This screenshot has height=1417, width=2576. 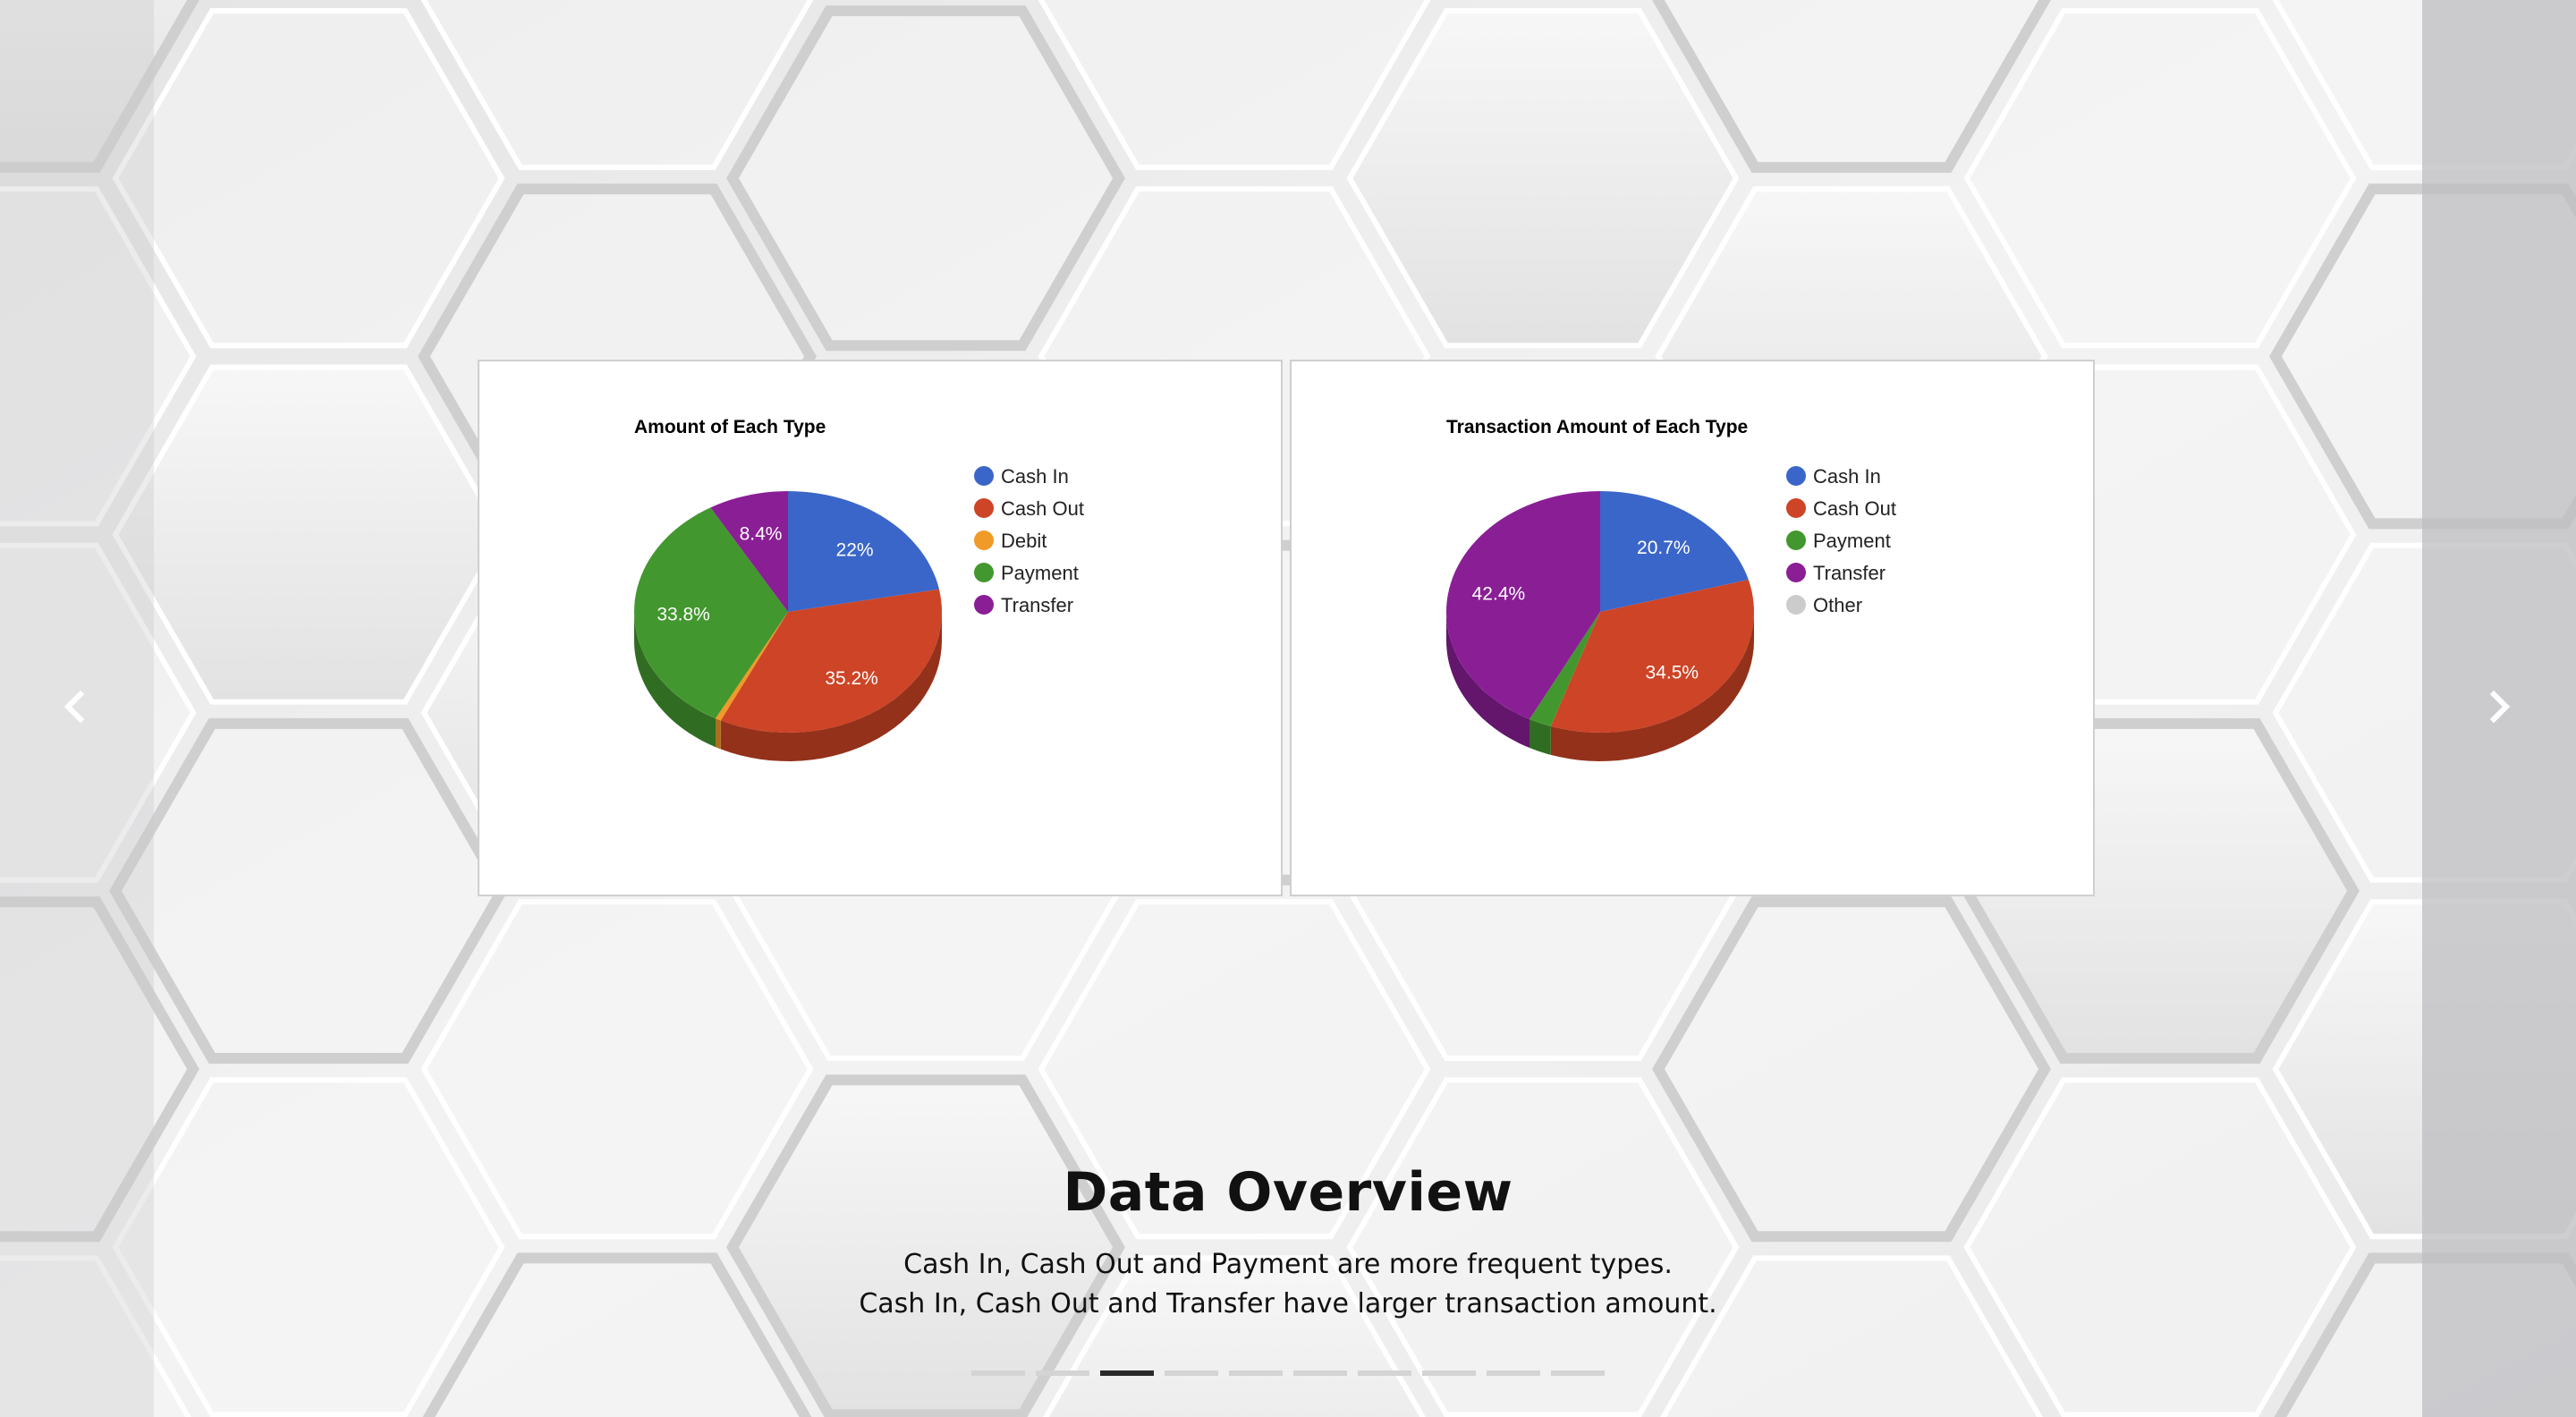 What do you see at coordinates (752, 667) in the screenshot?
I see `pie-slice-debit` at bounding box center [752, 667].